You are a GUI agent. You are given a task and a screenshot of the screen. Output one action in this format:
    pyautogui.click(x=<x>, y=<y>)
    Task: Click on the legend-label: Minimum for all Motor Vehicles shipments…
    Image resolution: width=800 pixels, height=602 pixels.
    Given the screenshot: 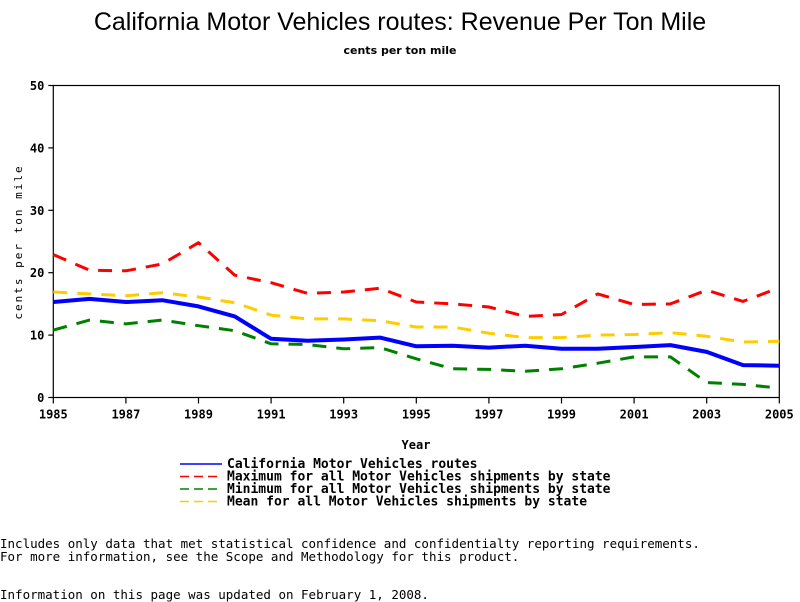 What is the action you would take?
    pyautogui.click(x=419, y=489)
    